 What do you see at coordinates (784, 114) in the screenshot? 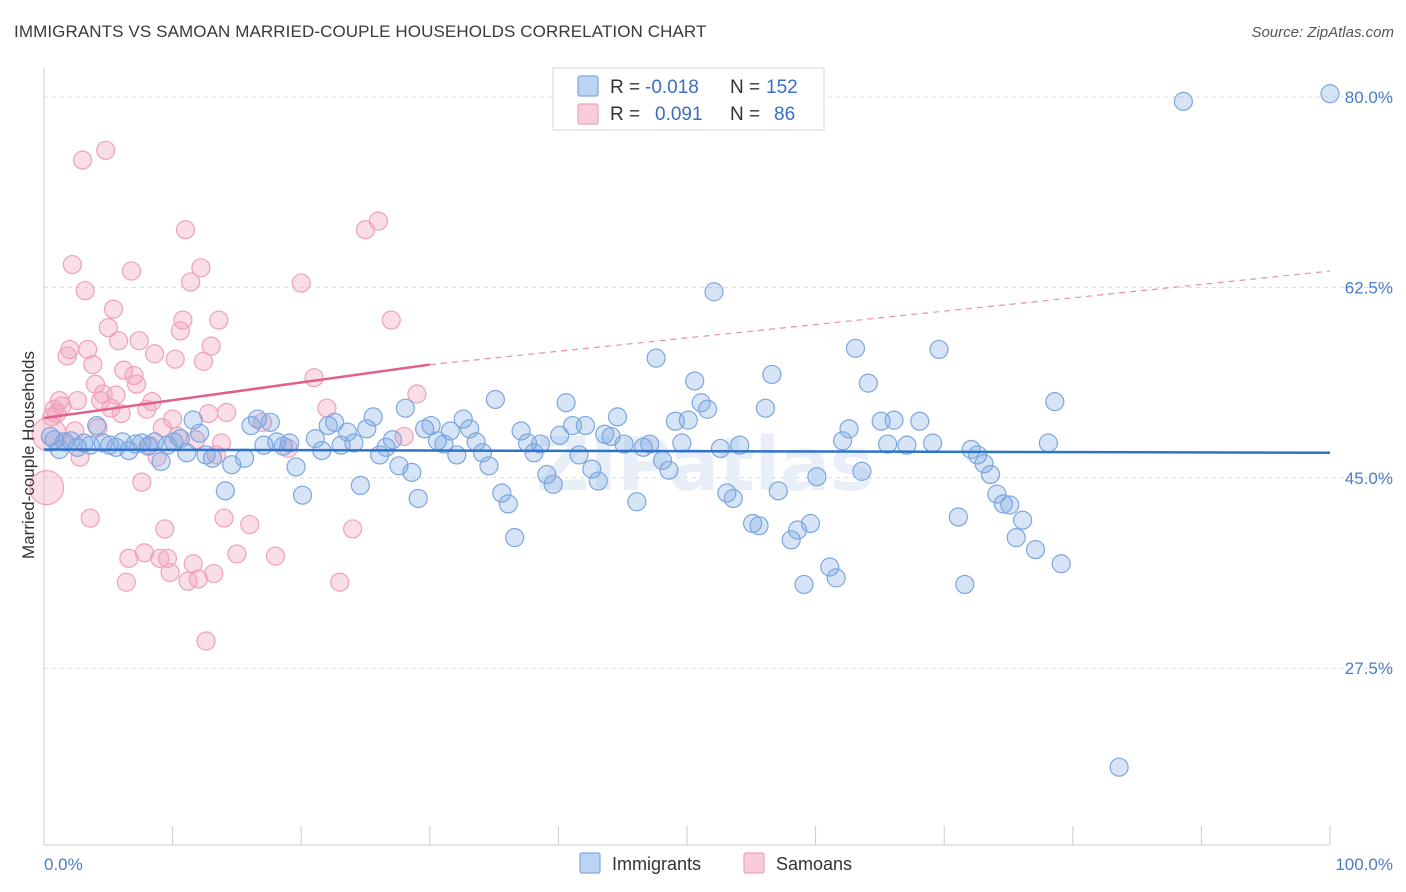
I see `legend-n-value-2: 86` at bounding box center [784, 114].